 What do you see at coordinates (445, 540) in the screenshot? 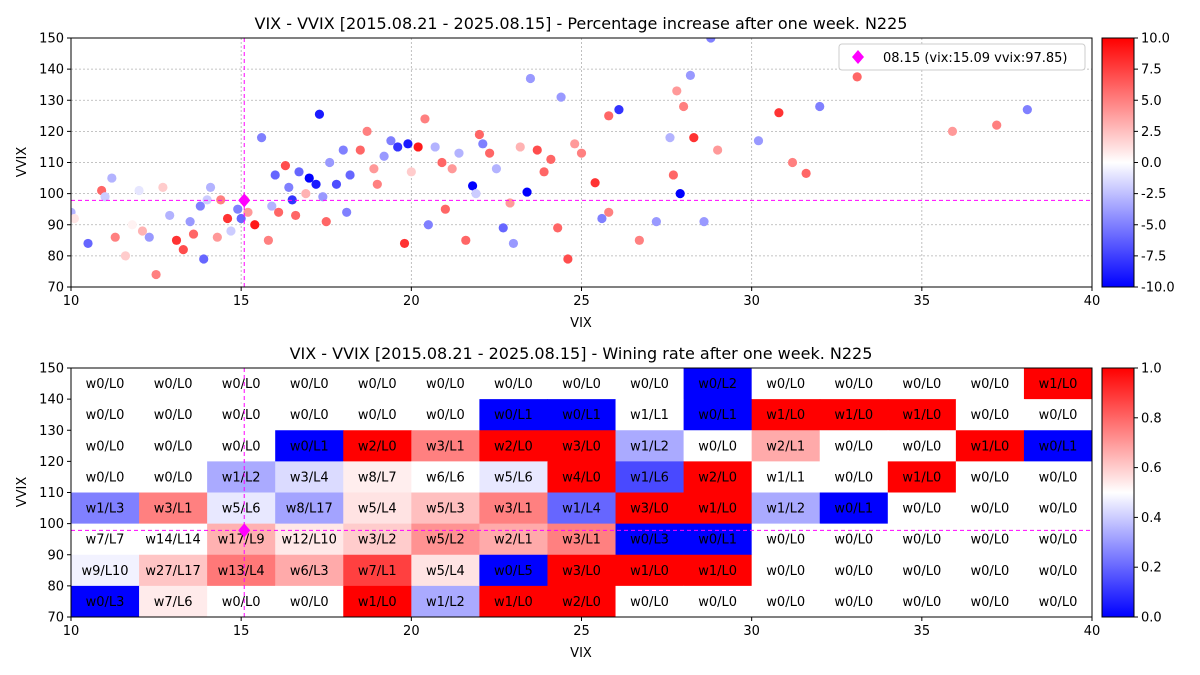
I see `heatmap-cell-label: w5/L2` at bounding box center [445, 540].